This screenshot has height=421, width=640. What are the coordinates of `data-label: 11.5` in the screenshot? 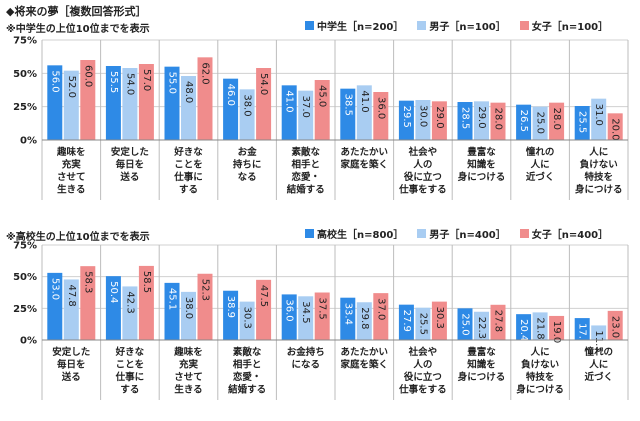 It's located at (598, 341).